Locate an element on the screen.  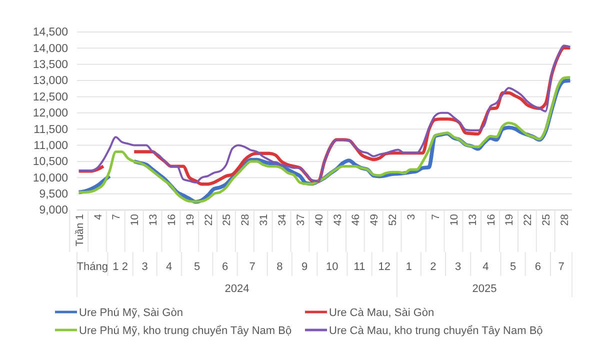
y-tick-label: 12,500 is located at coordinates (50, 97).